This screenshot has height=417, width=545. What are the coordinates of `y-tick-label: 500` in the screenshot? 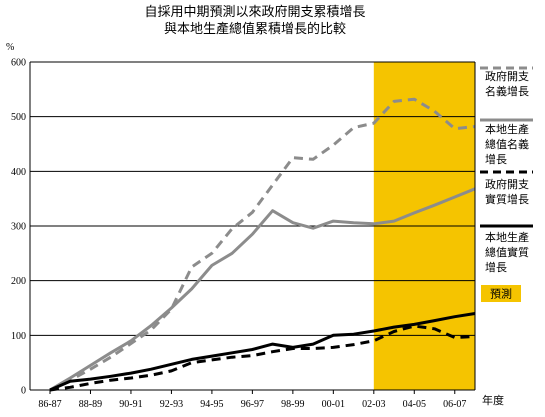 It's located at (18, 117).